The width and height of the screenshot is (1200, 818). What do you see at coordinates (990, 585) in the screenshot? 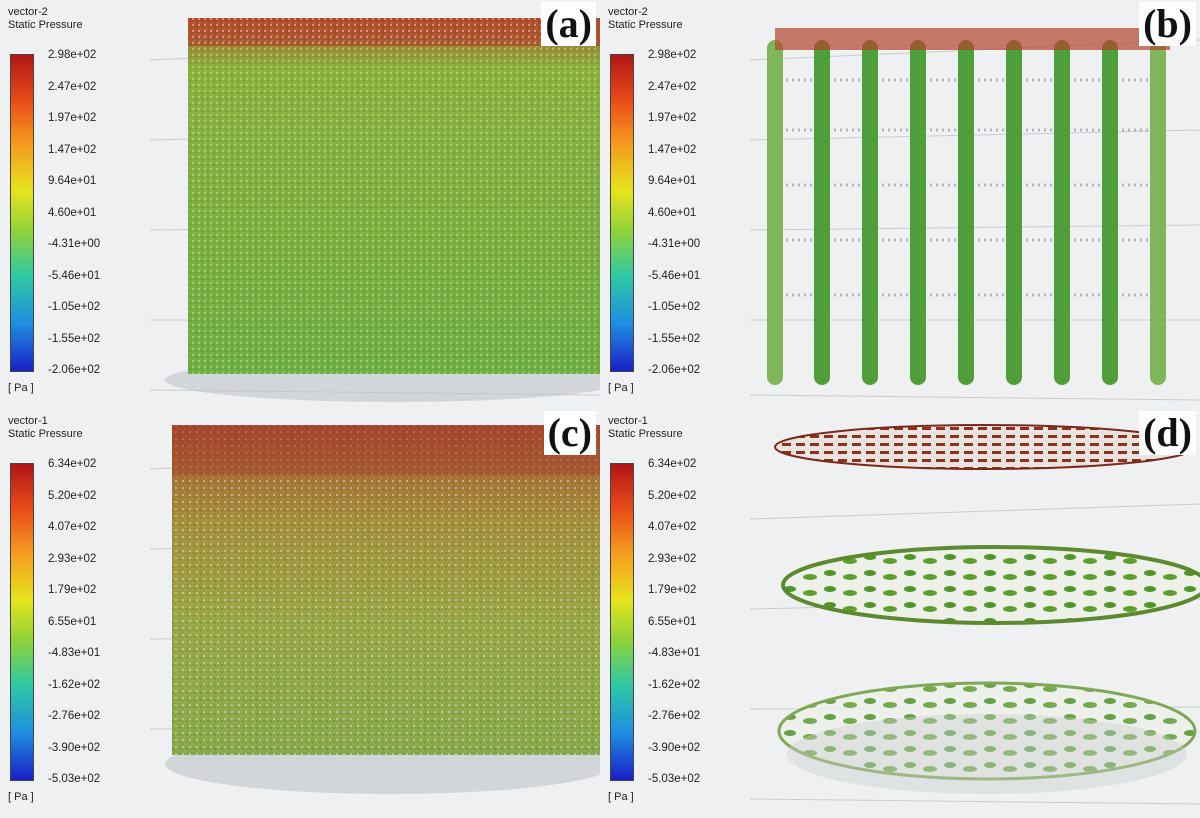
I see `middle-disc` at bounding box center [990, 585].